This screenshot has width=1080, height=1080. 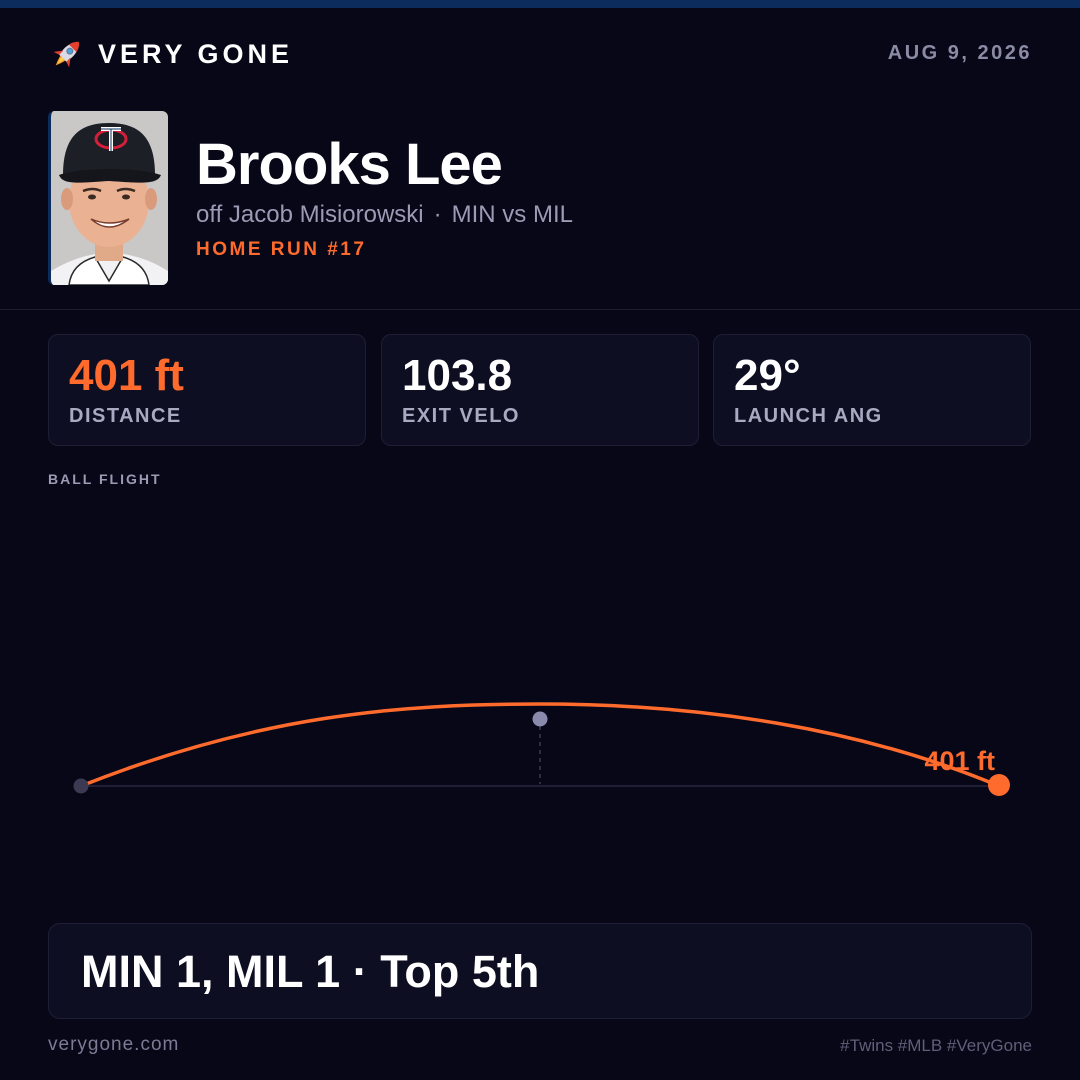 I want to click on stat-label-distance: DISTANCE, so click(x=125, y=416).